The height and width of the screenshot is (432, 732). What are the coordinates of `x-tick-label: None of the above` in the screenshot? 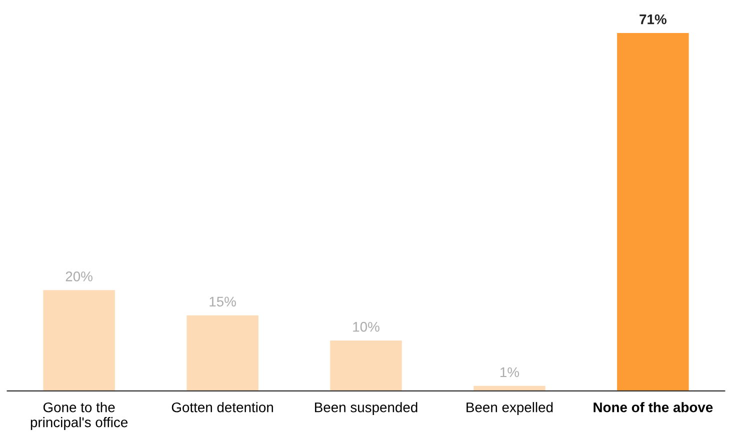 It's located at (653, 407).